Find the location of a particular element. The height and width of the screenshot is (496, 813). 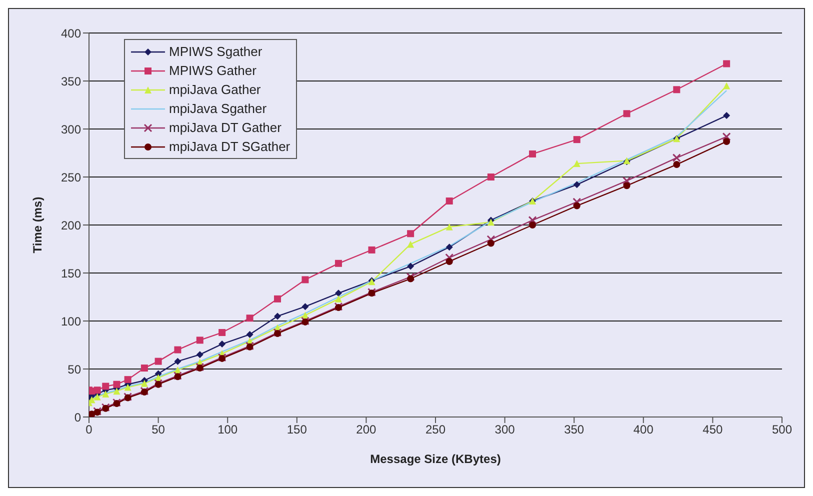

x-tick-label: 400 is located at coordinates (643, 429).